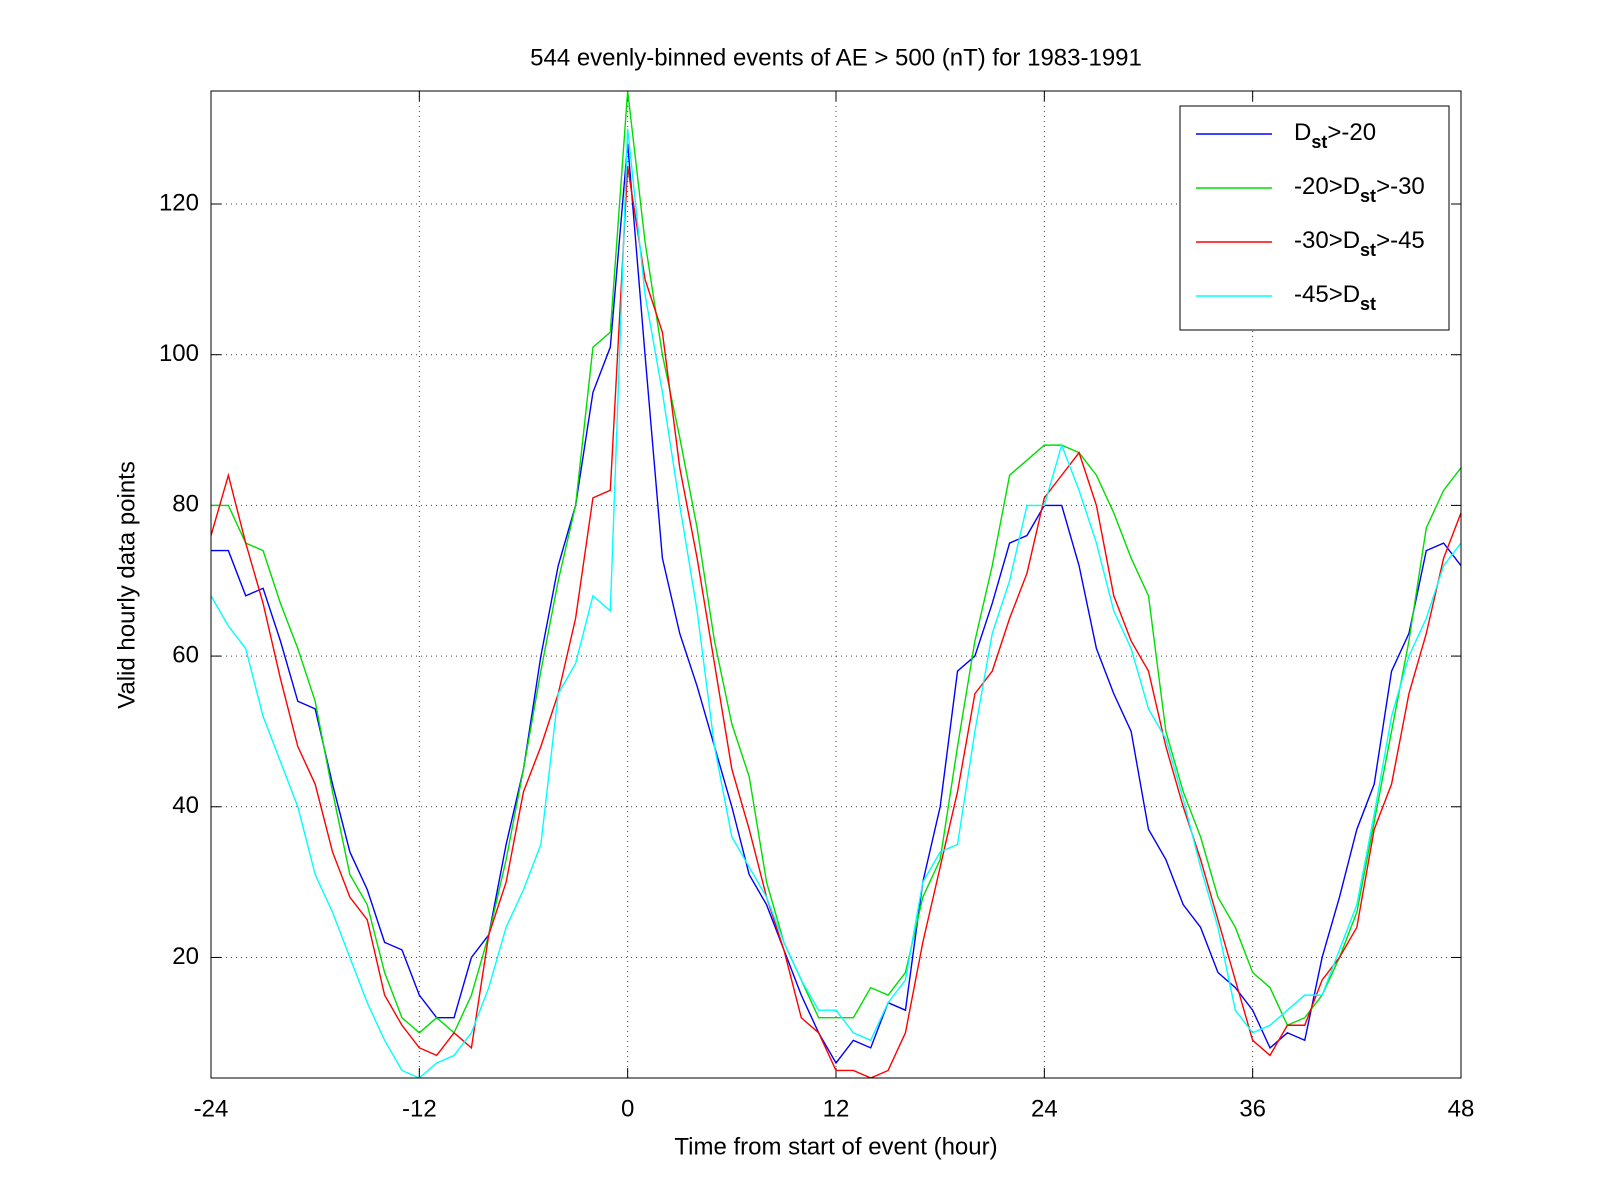  I want to click on legend-label: -20>Dst>-30, so click(1359, 189).